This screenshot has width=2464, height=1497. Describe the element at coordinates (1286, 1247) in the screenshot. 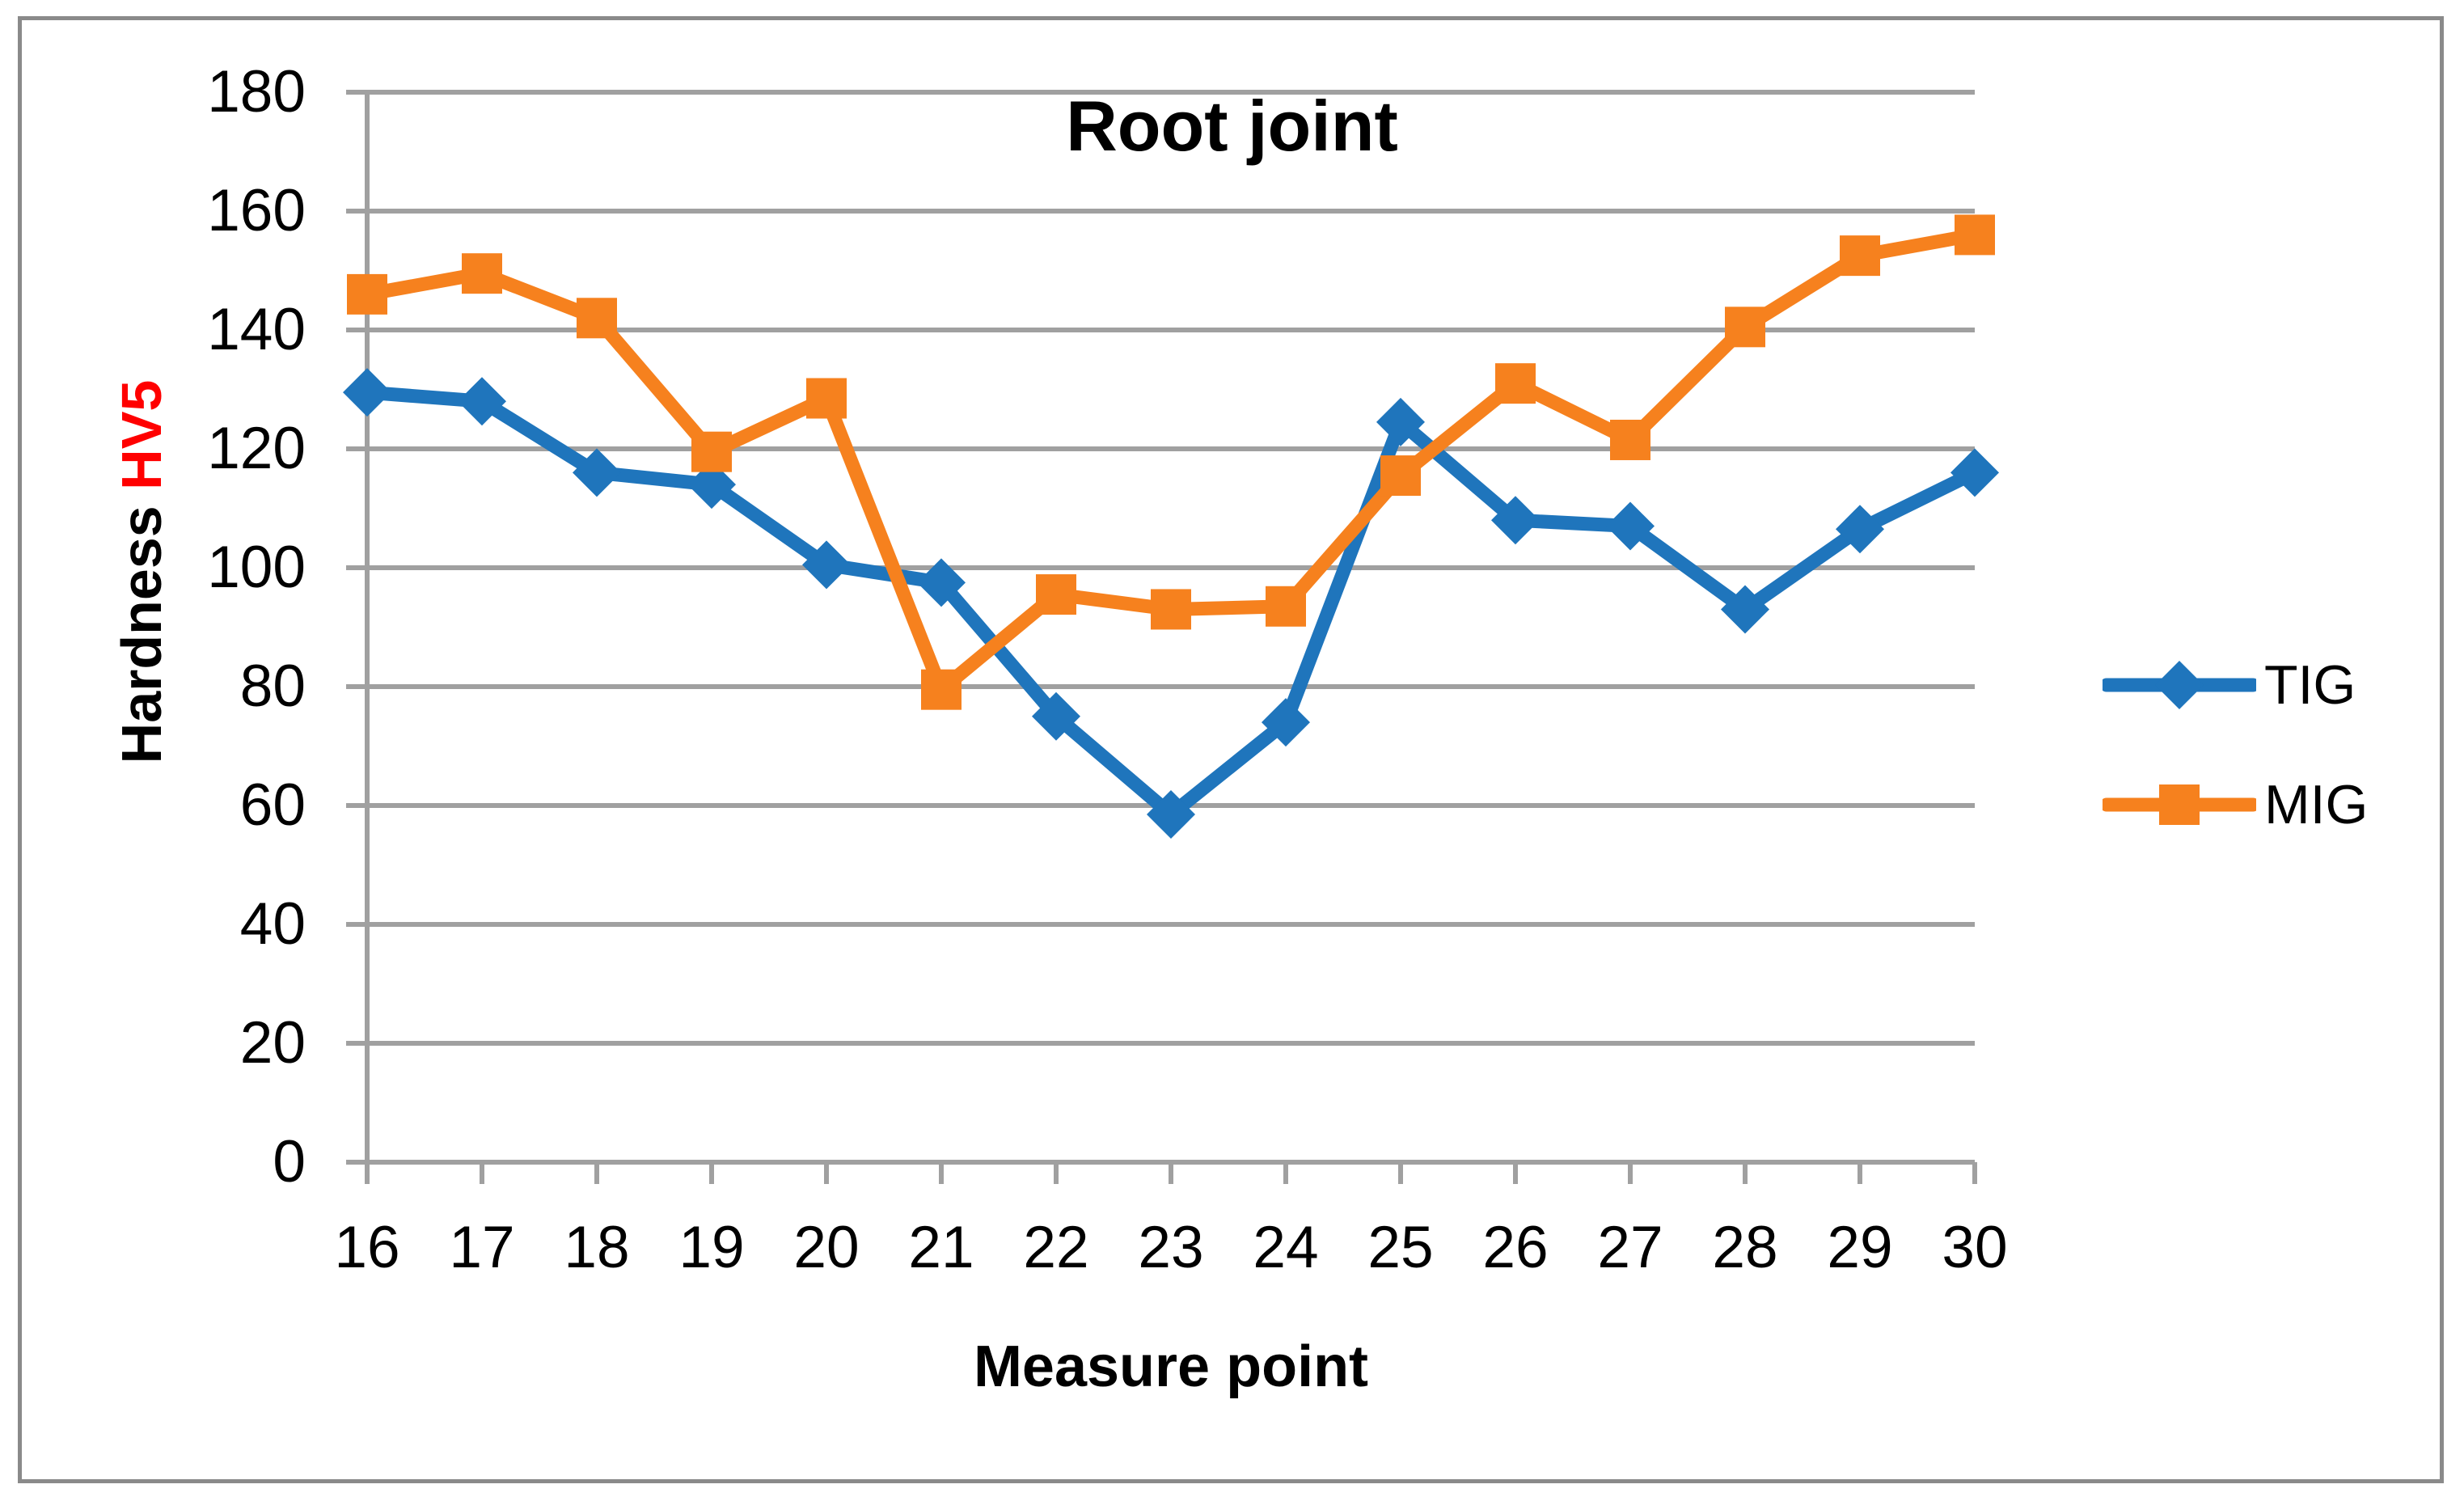

I see `x-tick-label-24: 24` at that location.